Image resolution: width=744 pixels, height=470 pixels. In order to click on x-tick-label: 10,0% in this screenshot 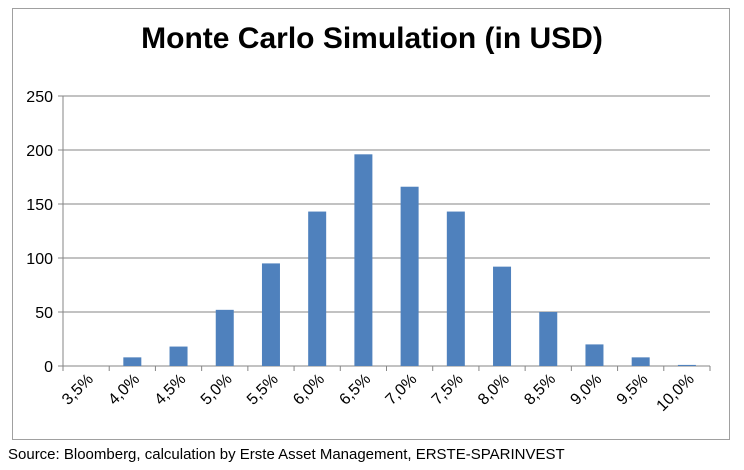, I will do `click(676, 393)`.